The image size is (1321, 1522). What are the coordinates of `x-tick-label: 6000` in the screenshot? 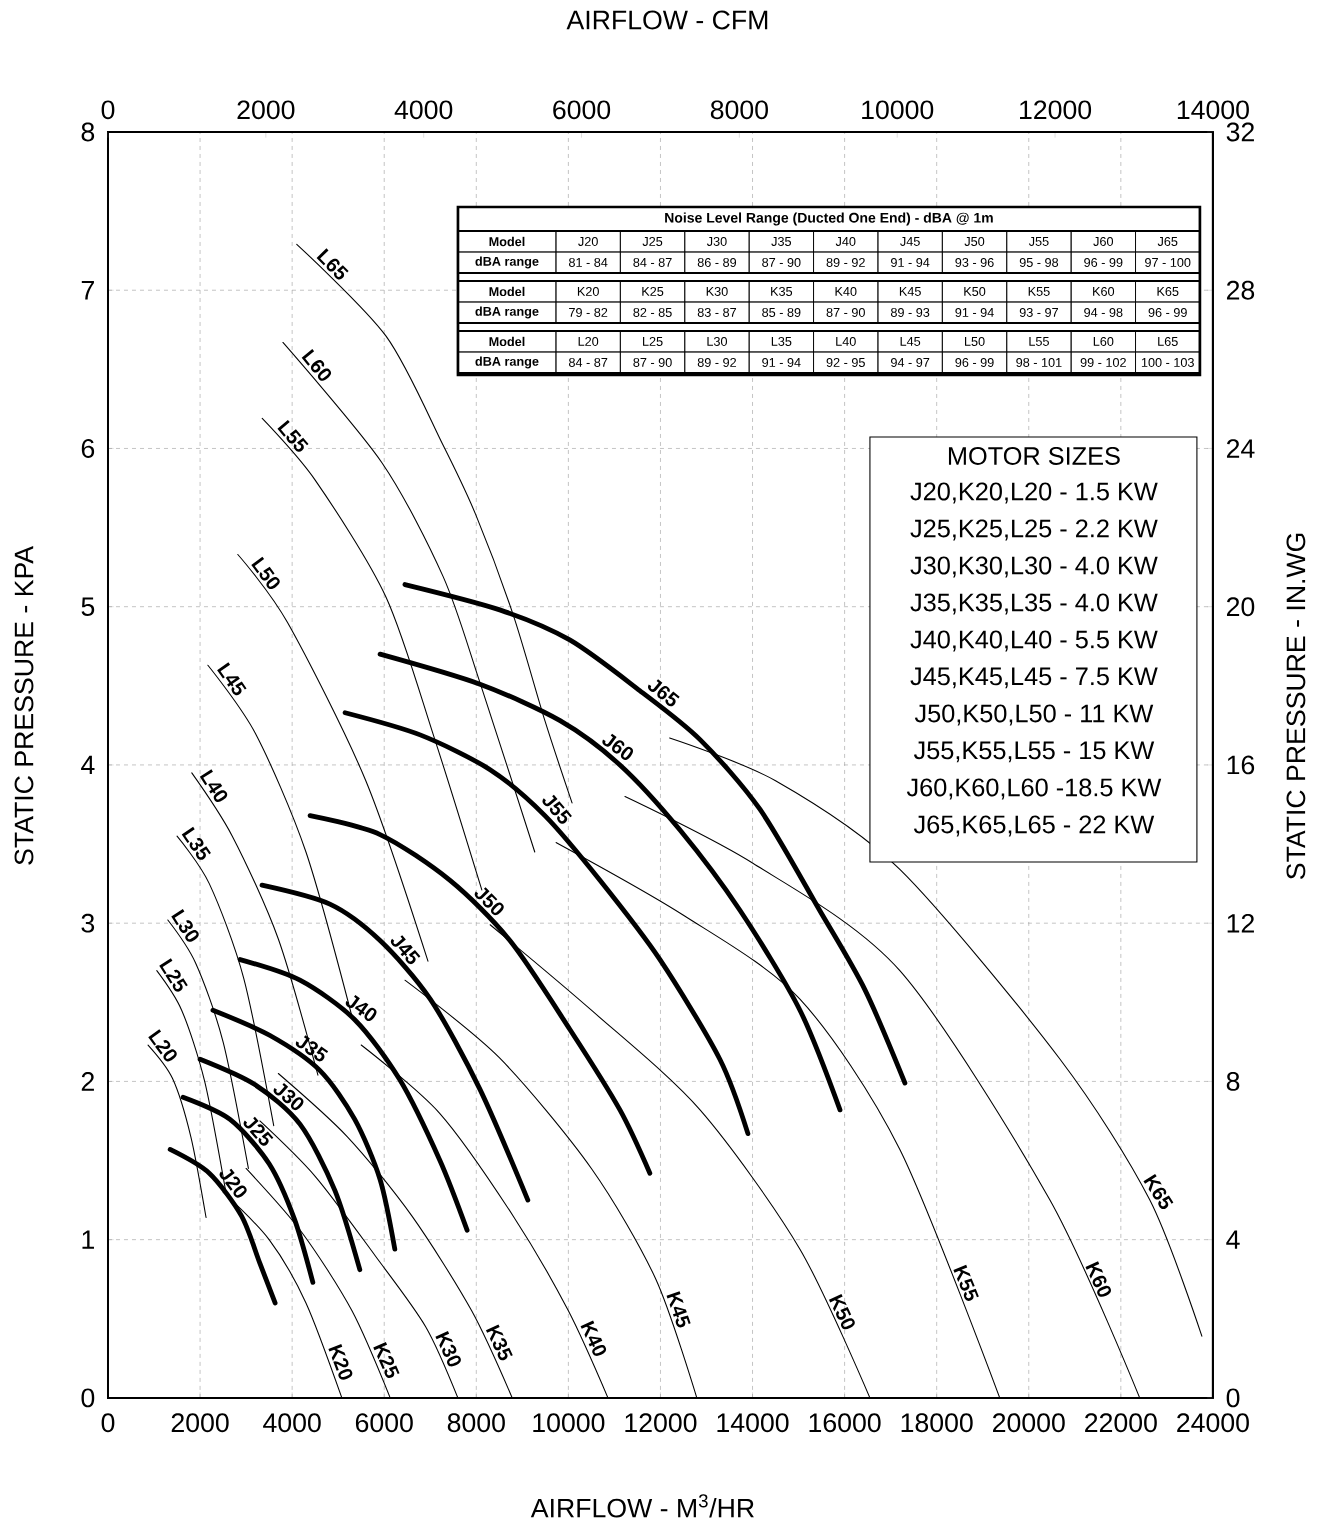 It's located at (384, 1423).